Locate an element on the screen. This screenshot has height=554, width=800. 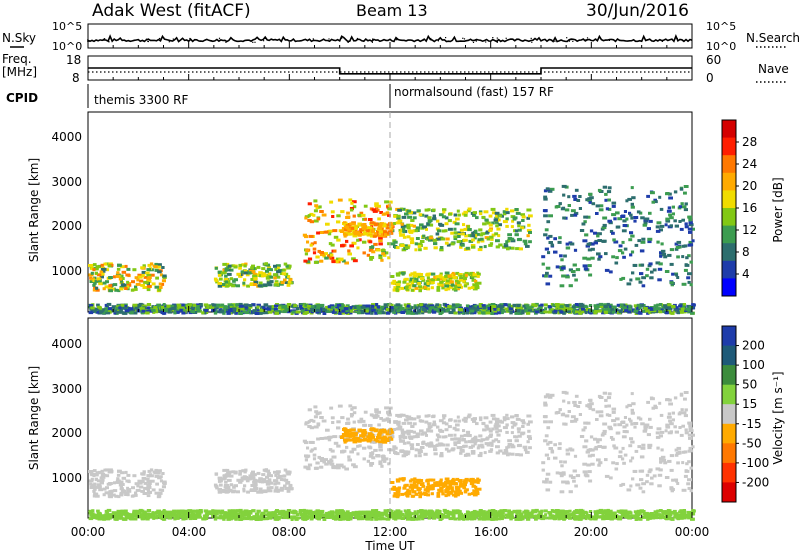
nsearch-tick-low: 10^0 is located at coordinates (721, 46).